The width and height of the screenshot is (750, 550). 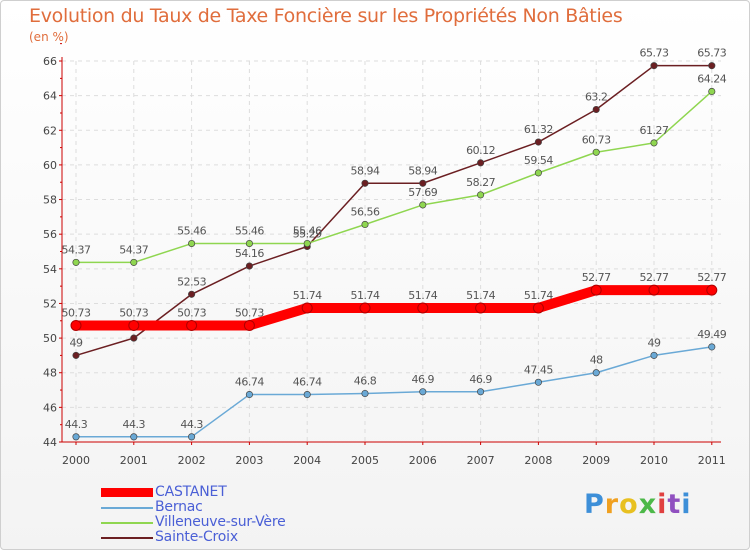 I want to click on y-tick-label: 52, so click(x=50, y=303).